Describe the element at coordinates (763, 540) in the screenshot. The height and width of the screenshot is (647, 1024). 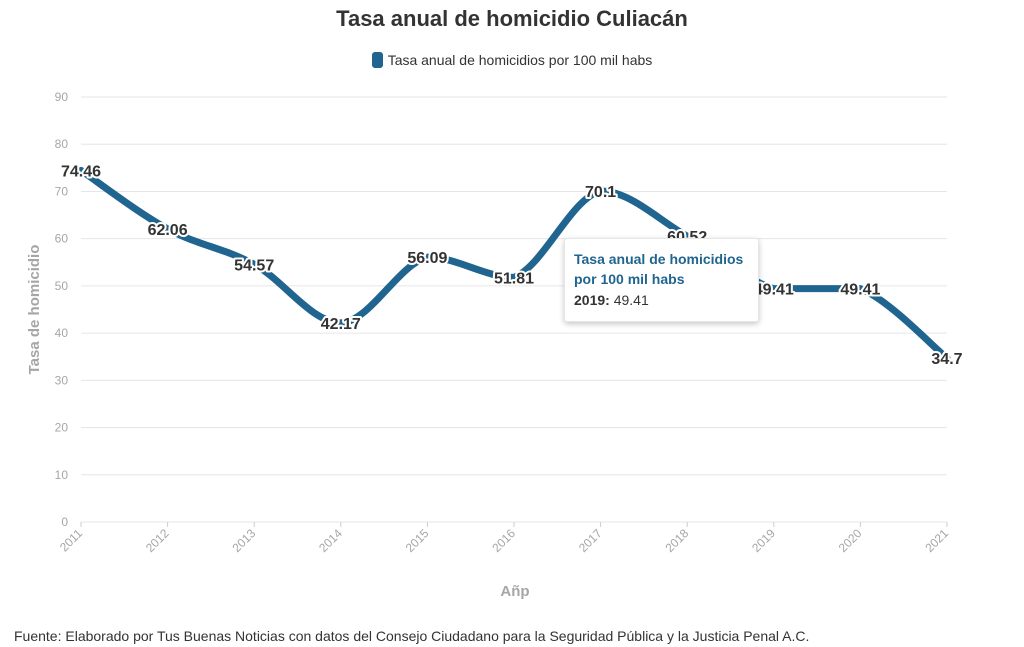
I see `x-tick-label: 2019` at that location.